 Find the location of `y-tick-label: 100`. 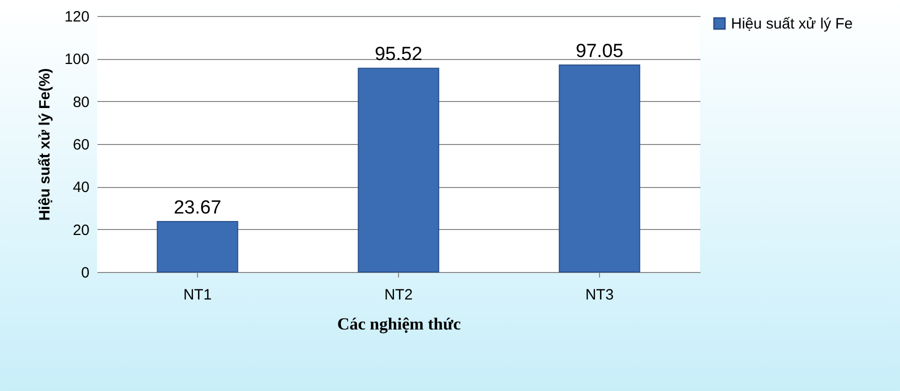

y-tick-label: 100 is located at coordinates (77, 59).